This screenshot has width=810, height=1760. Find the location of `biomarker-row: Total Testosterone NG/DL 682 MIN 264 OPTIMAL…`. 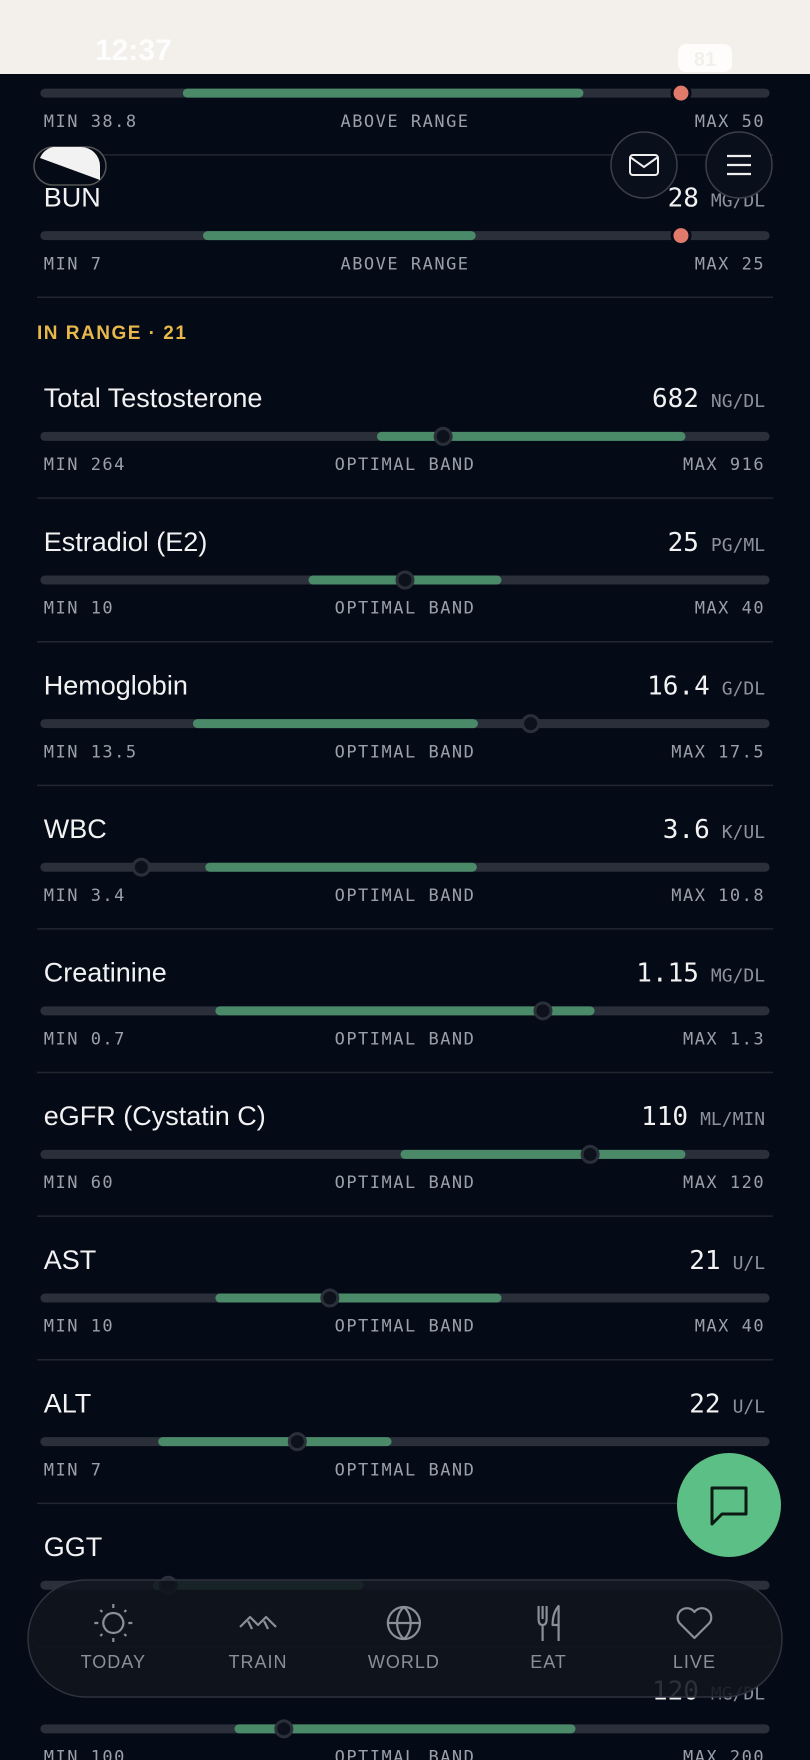

biomarker-row: Total Testosterone NG/DL 682 MIN 264 OPTIMAL… is located at coordinates (405, 441).